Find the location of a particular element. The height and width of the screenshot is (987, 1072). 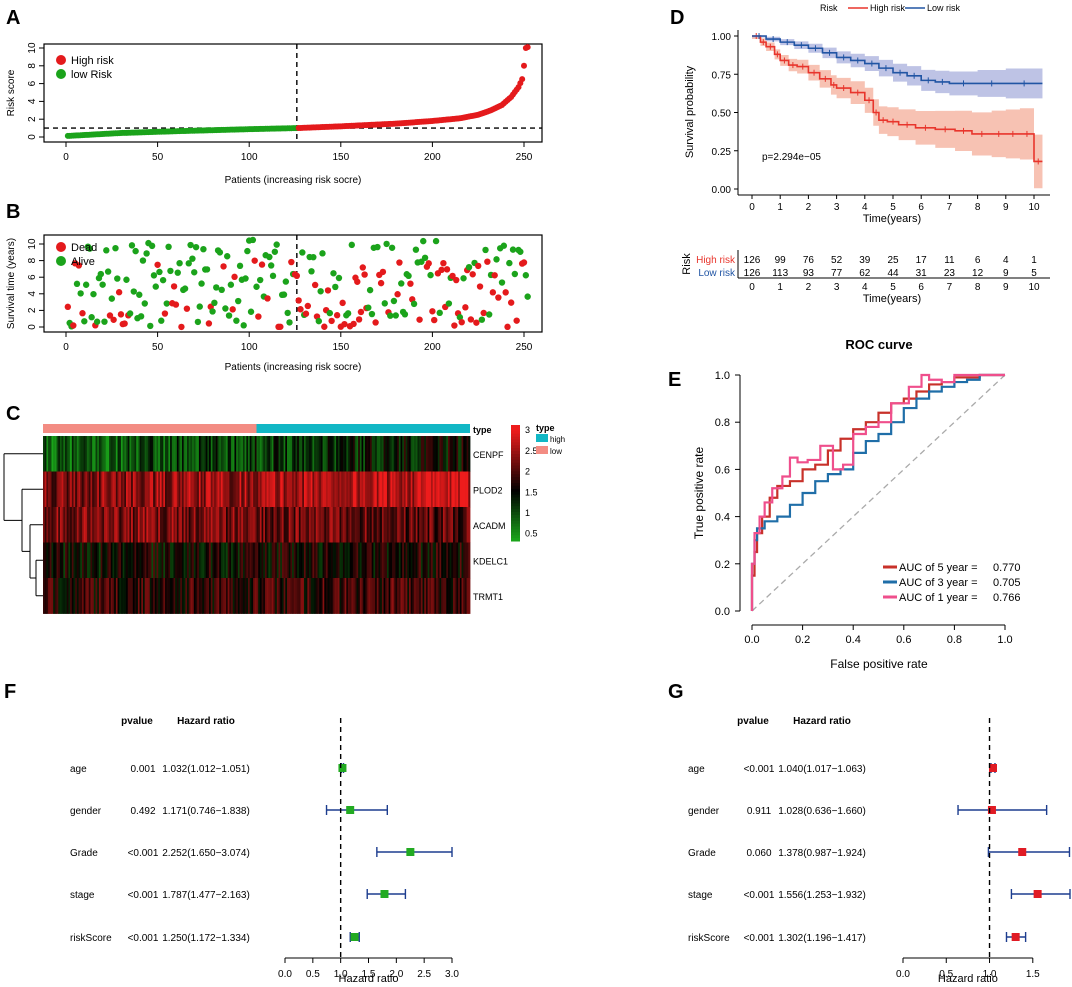

risk-table-title: Risk is located at coordinates (687, 264).